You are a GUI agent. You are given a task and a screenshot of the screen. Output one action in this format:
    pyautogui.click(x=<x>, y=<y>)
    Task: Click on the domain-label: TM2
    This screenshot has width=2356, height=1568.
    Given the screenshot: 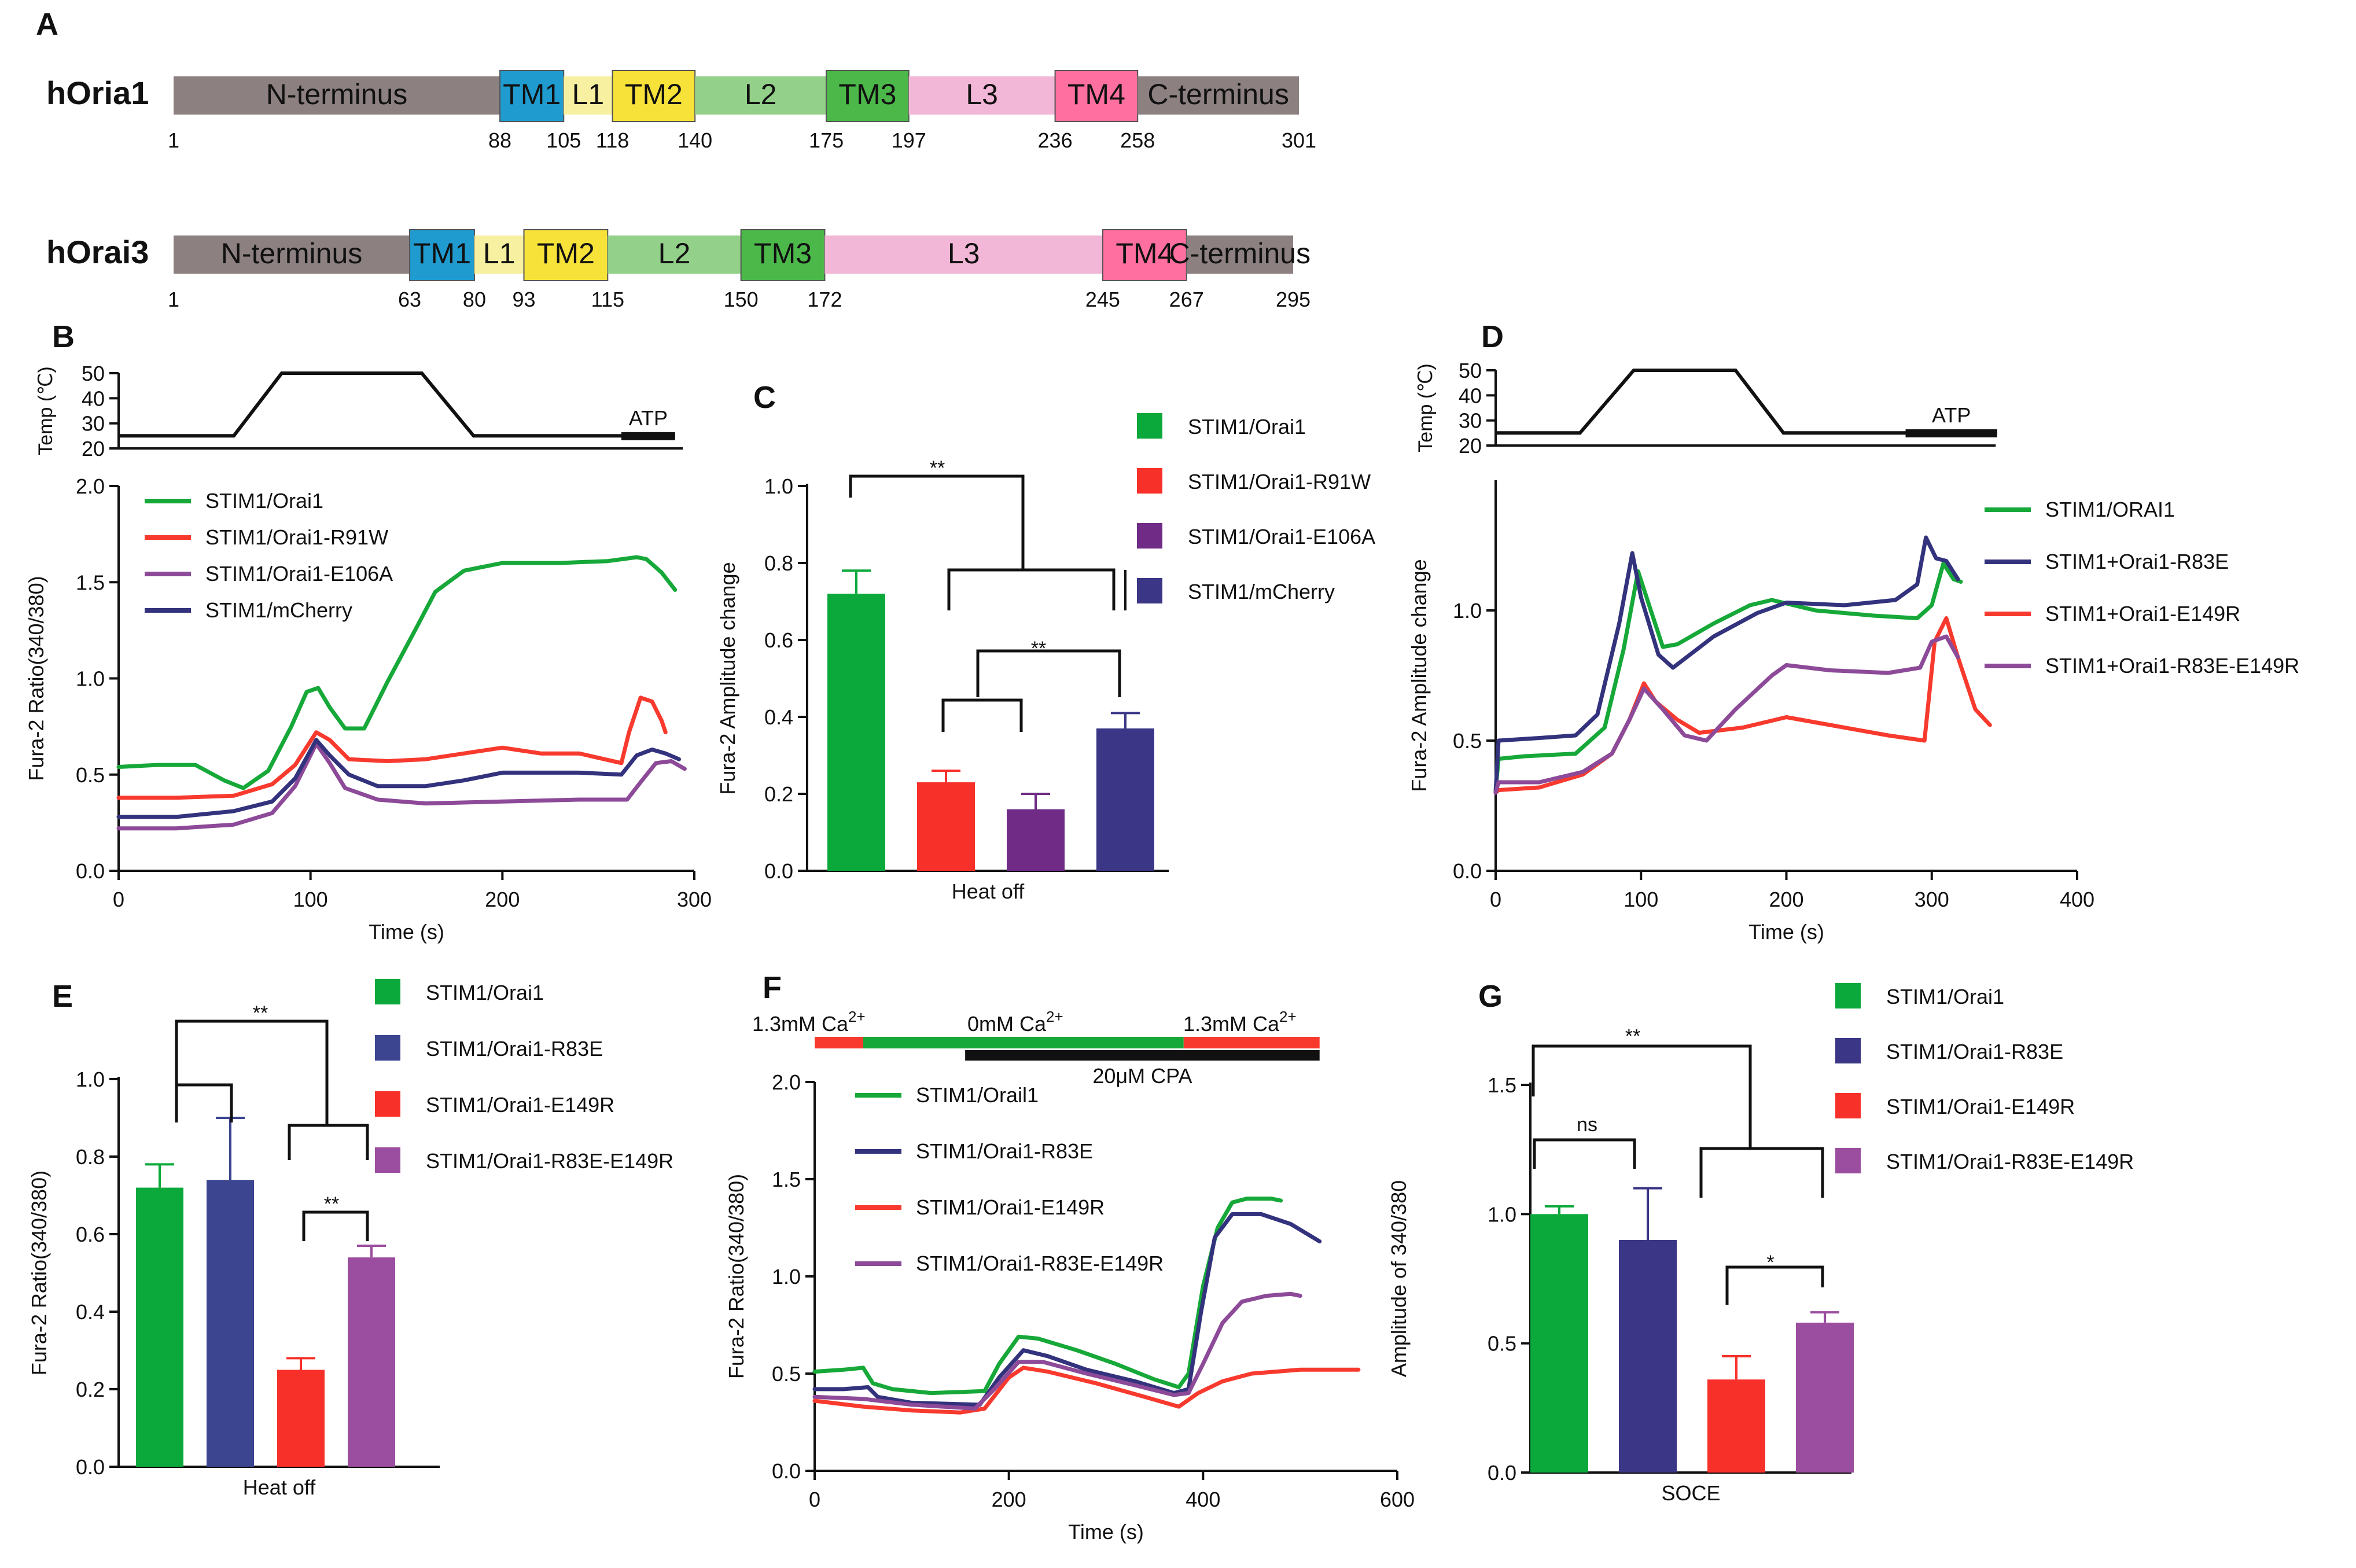 What is the action you would take?
    pyautogui.click(x=566, y=254)
    